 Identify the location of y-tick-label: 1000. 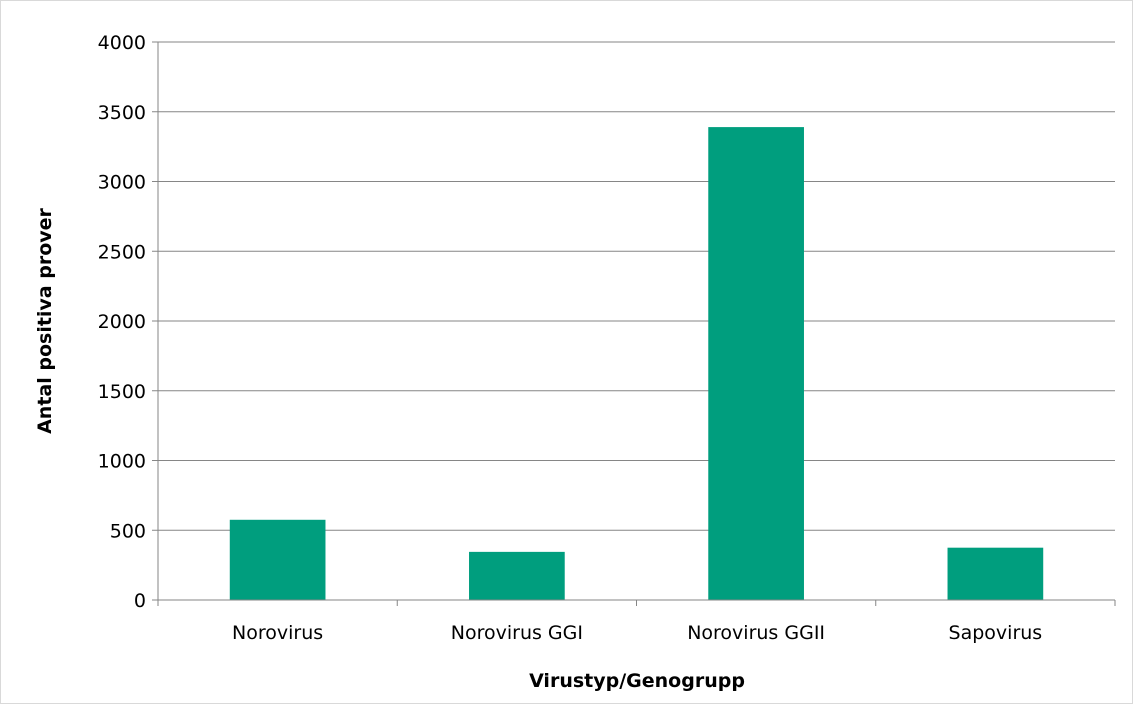
(122, 462).